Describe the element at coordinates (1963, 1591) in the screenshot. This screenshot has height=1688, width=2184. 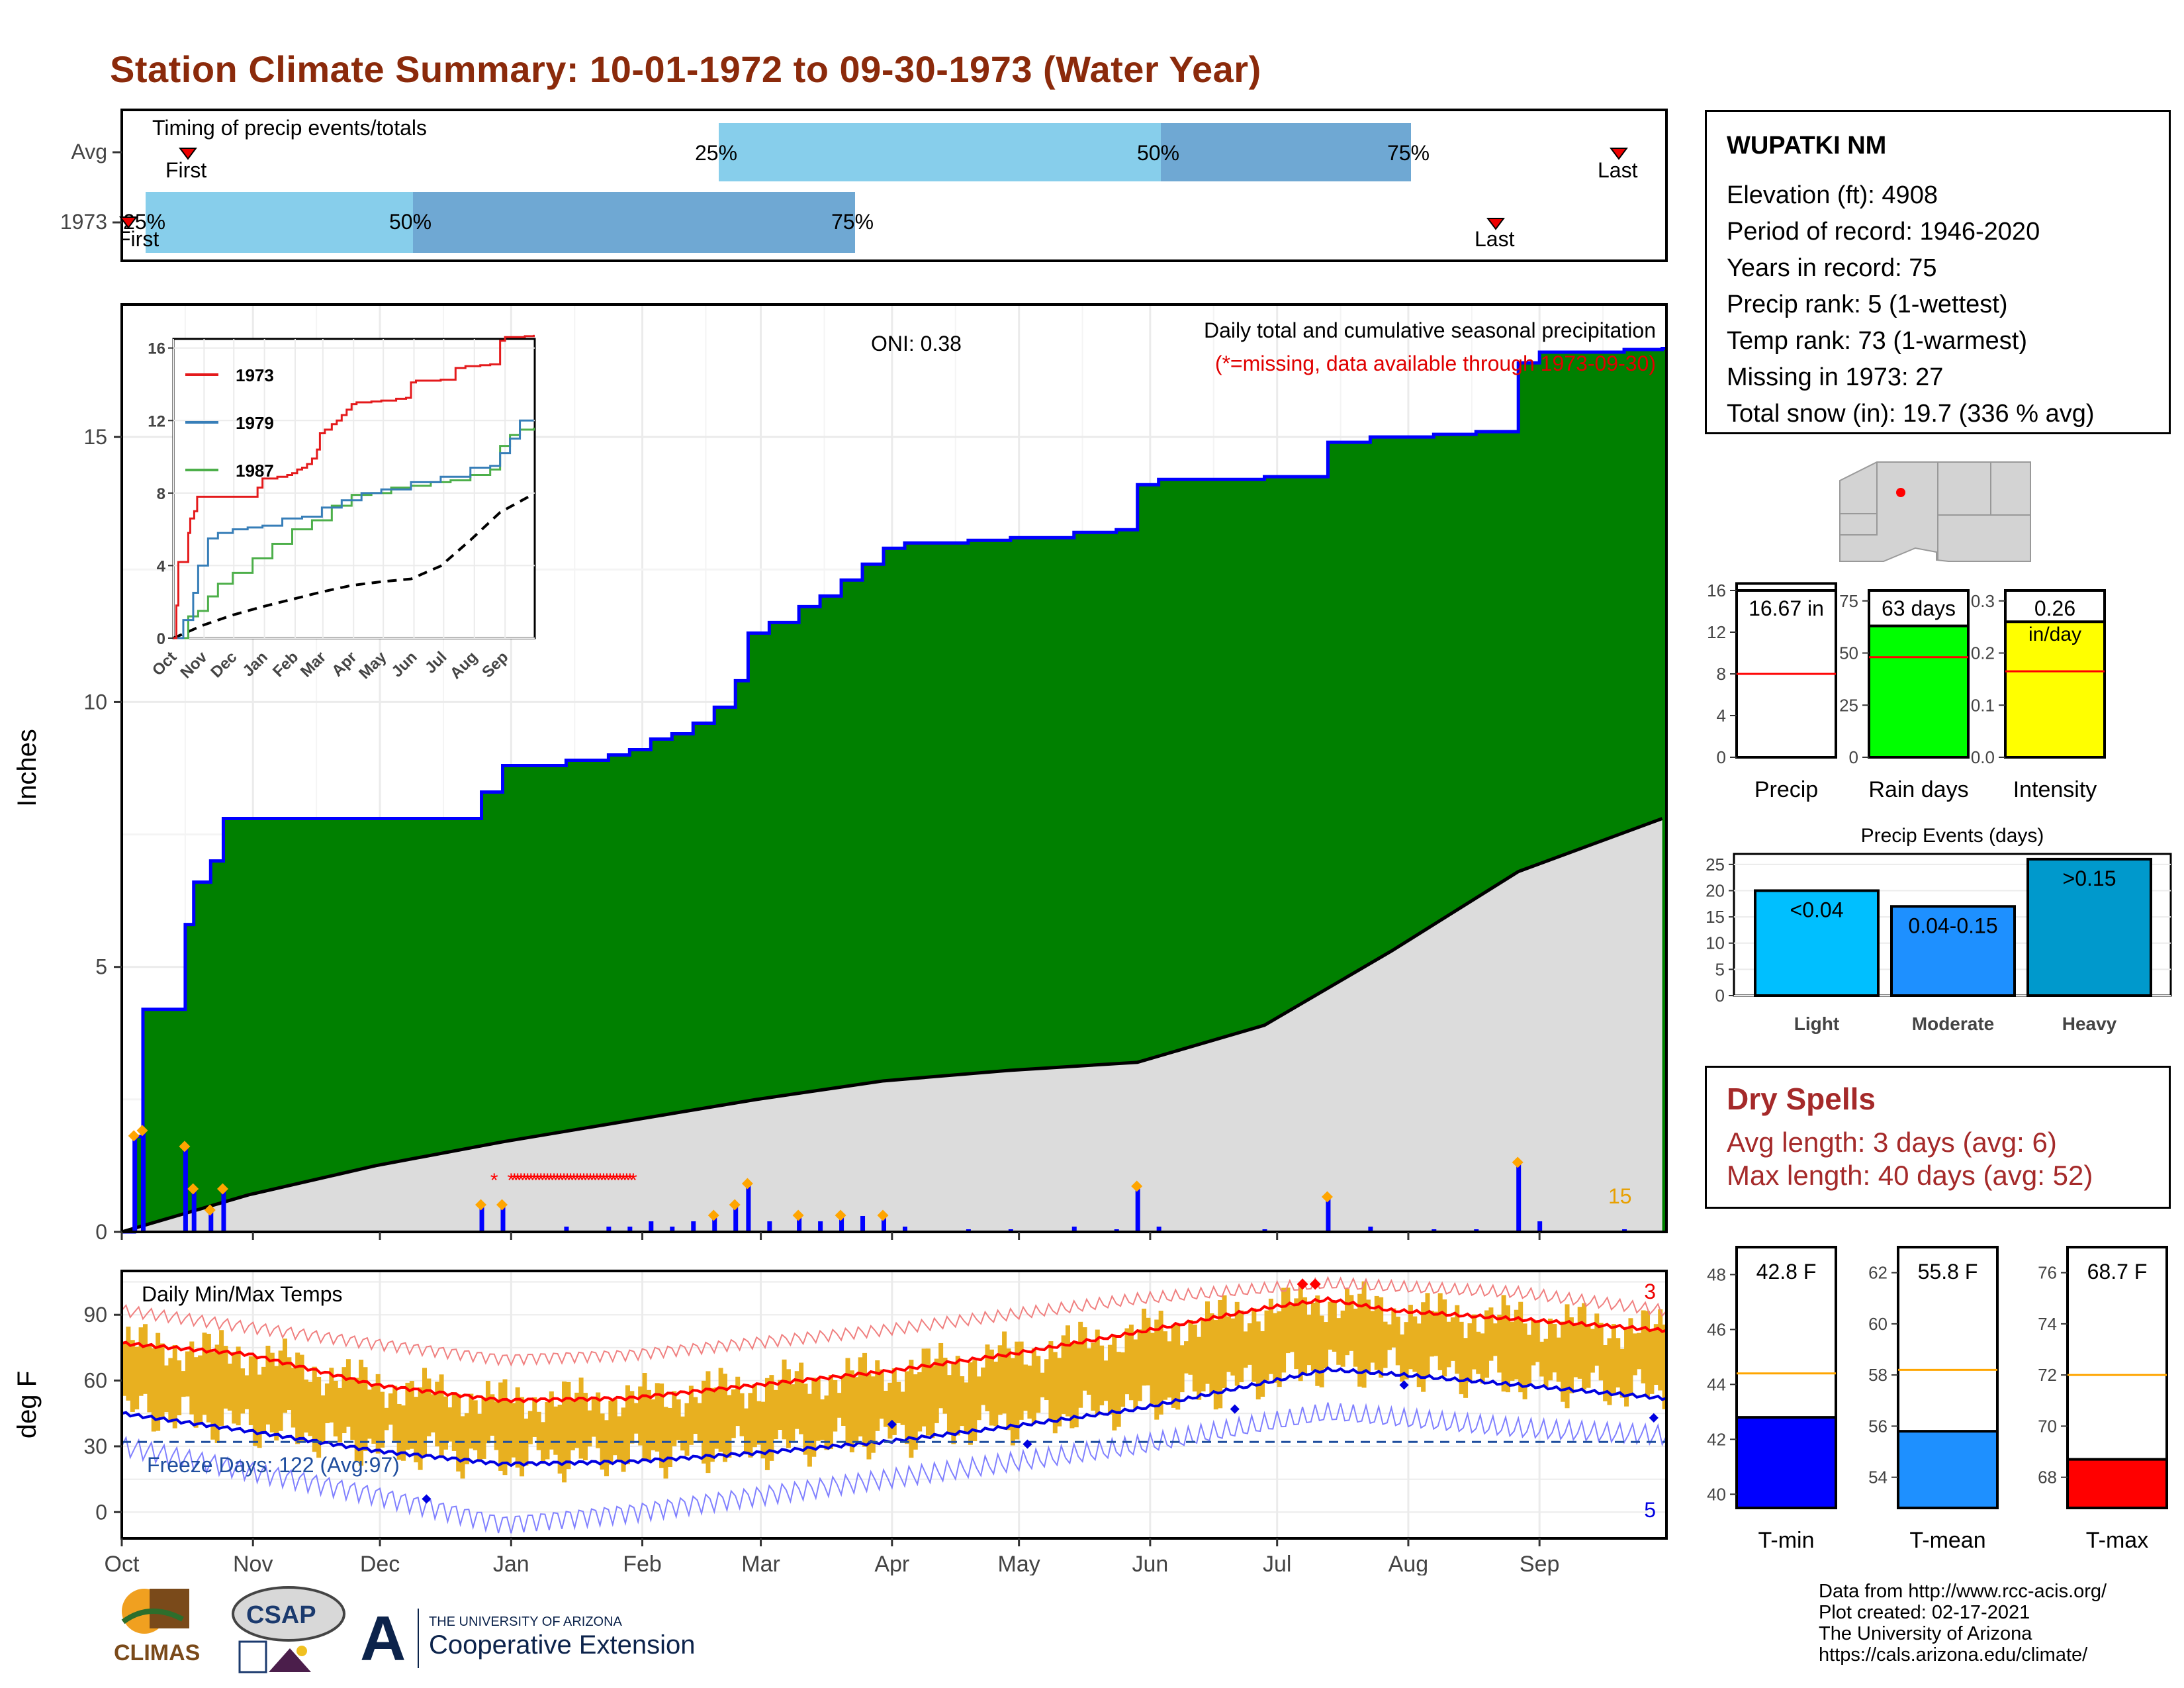
I see `credit-source: Data from http://www.rcc-acis.org/` at that location.